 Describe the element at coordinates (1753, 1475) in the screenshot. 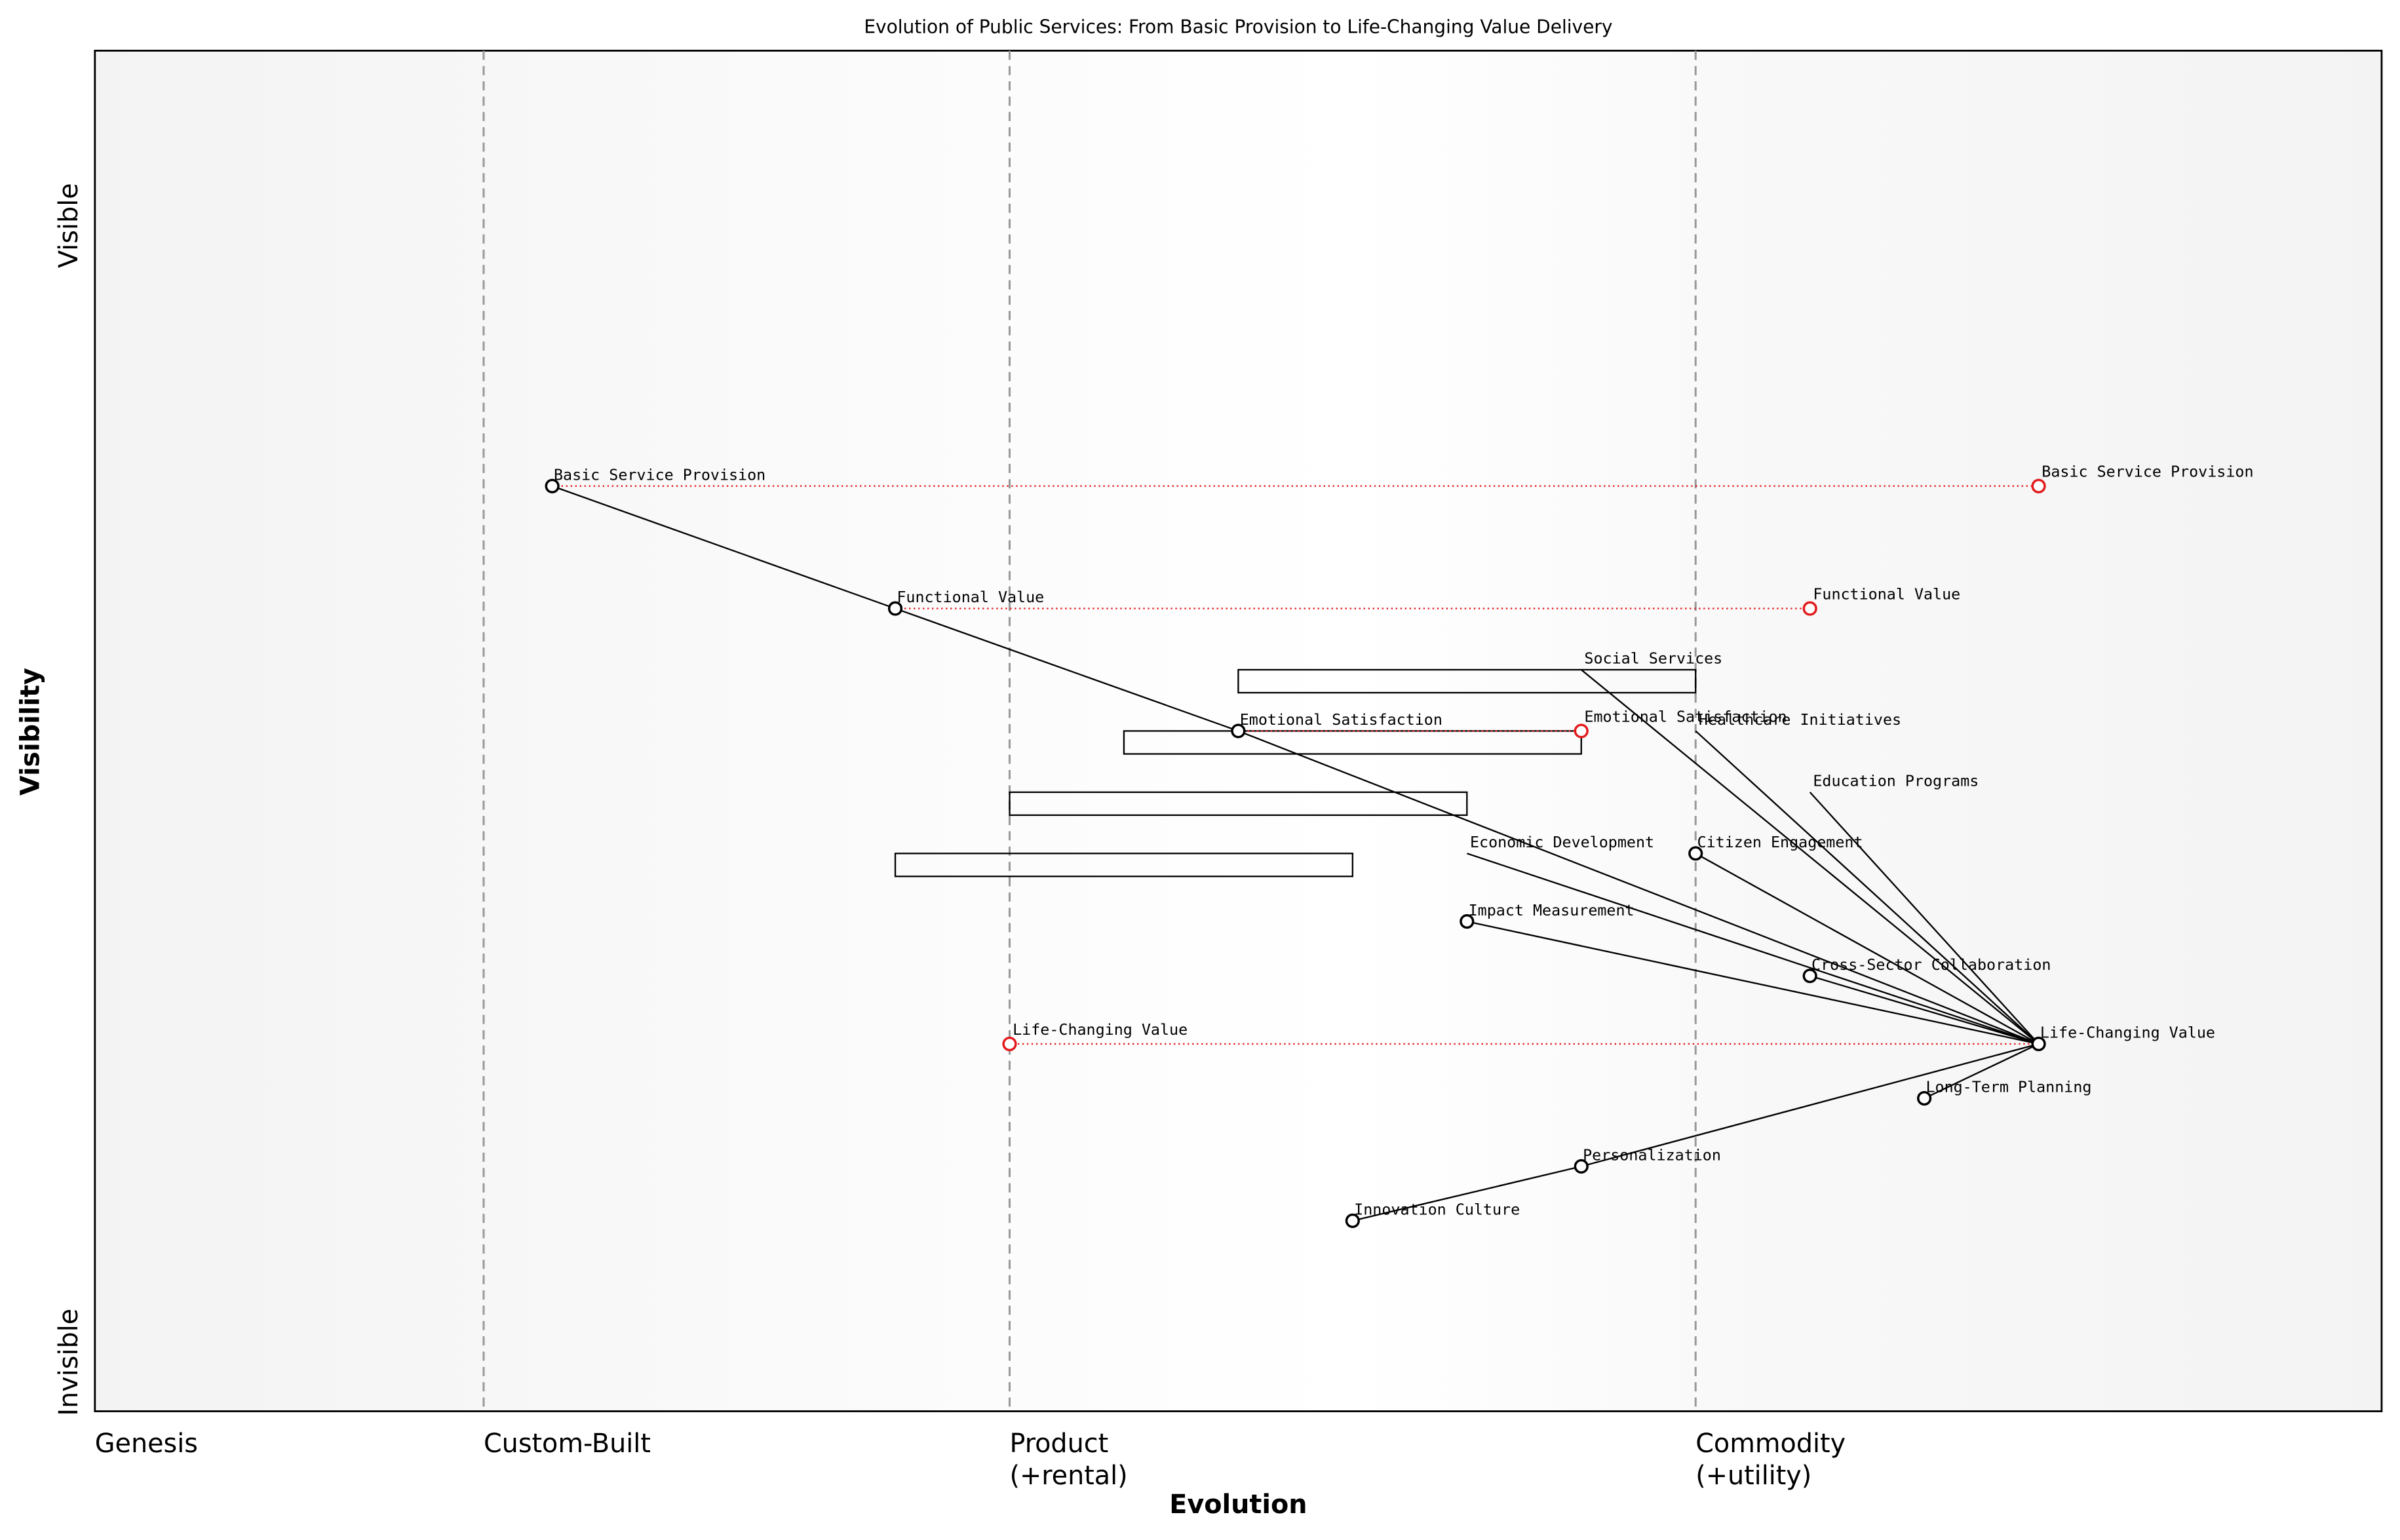

I see `x-tick-label-line: (+utility)` at that location.